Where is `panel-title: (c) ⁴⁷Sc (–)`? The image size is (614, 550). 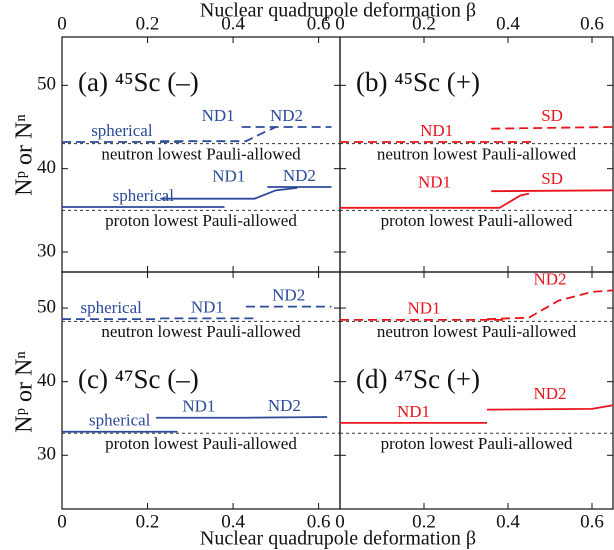
panel-title: (c) ⁴⁷Sc (–) is located at coordinates (138, 379).